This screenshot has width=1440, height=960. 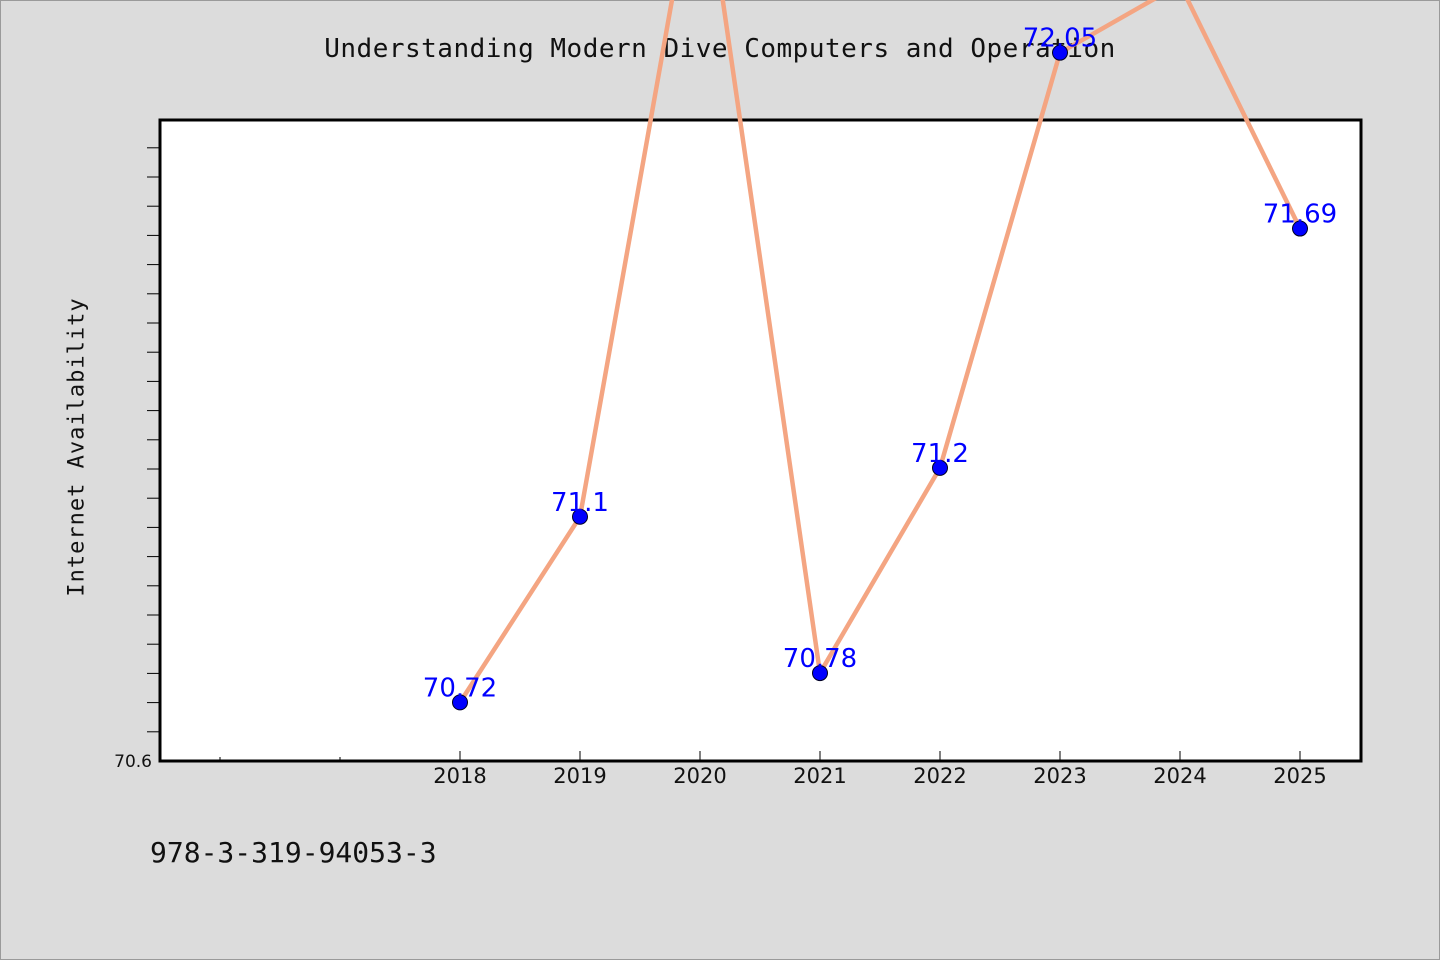 I want to click on x-tick-label: 2023, so click(x=1059, y=776).